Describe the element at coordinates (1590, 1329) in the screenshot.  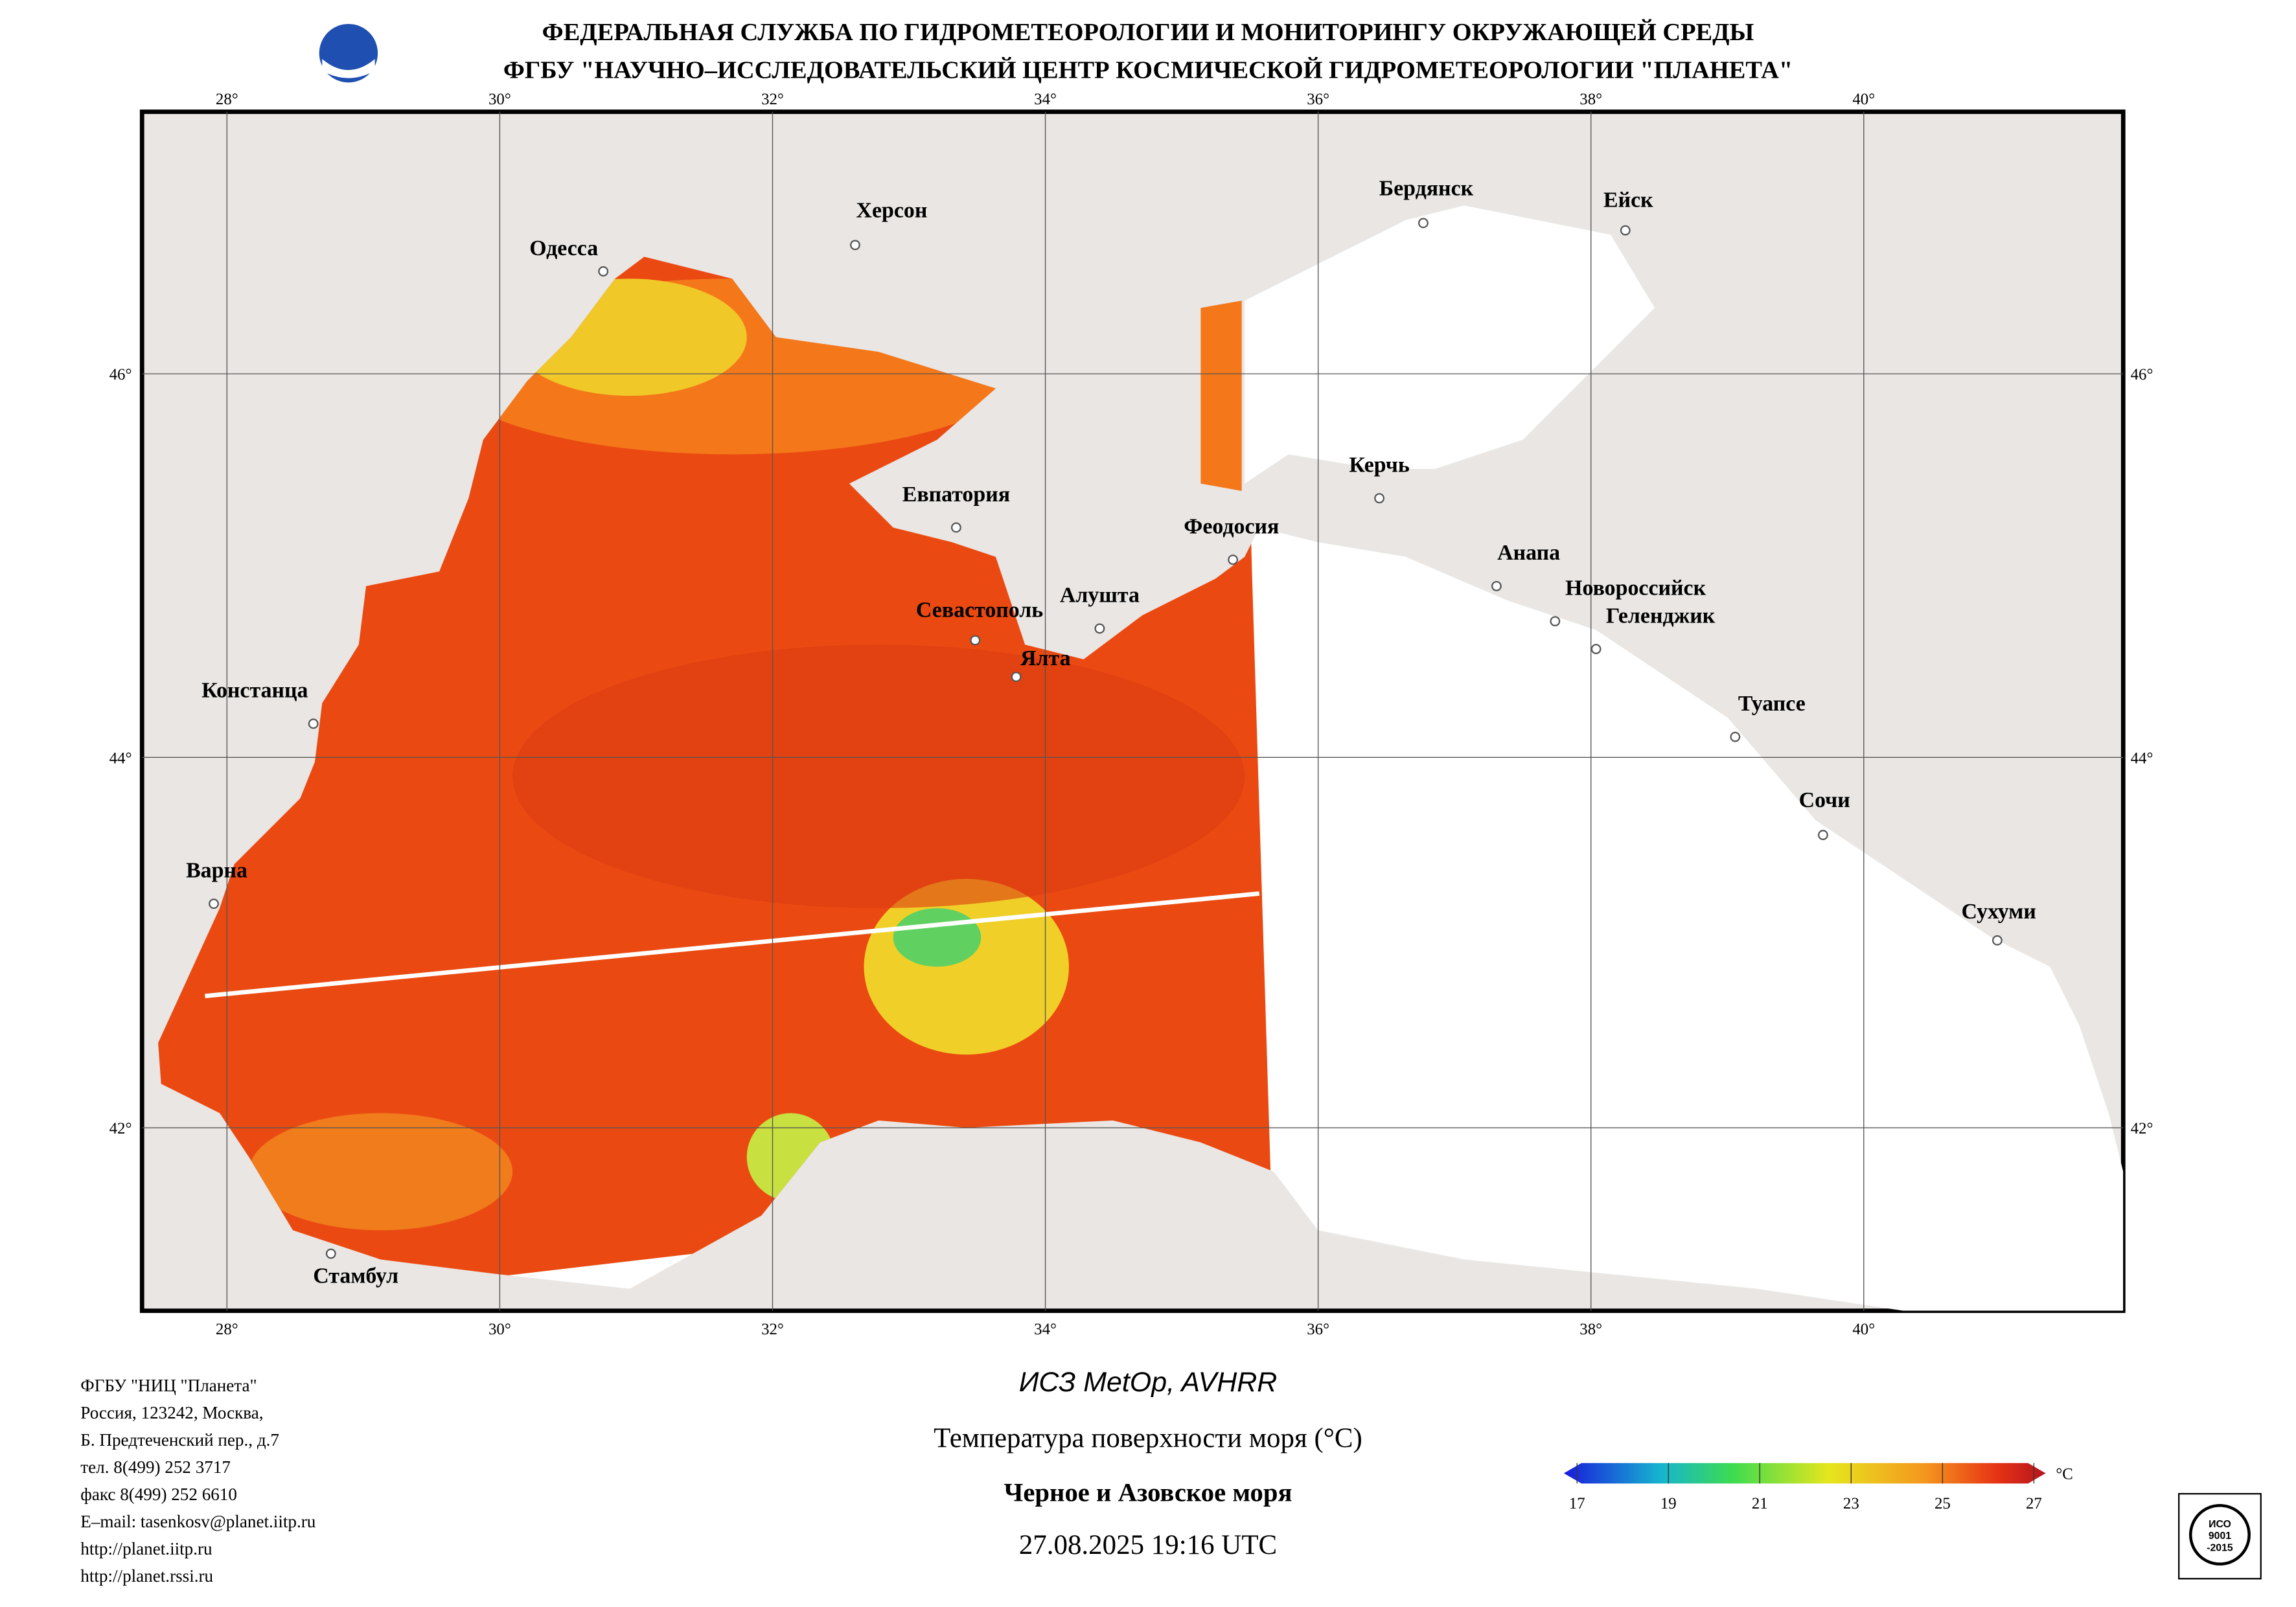
I see `longitude-label-bottom: 38°` at that location.